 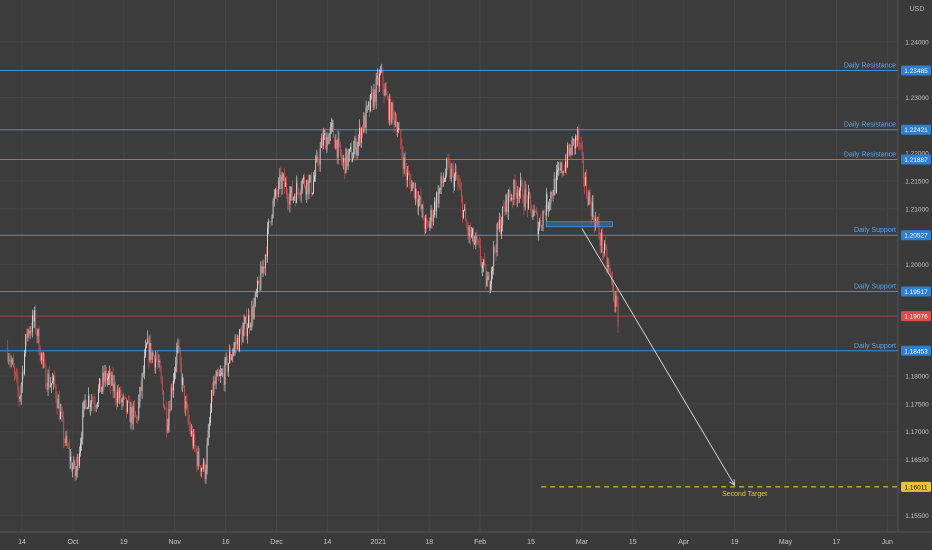 I want to click on currency-label: USD, so click(x=917, y=9).